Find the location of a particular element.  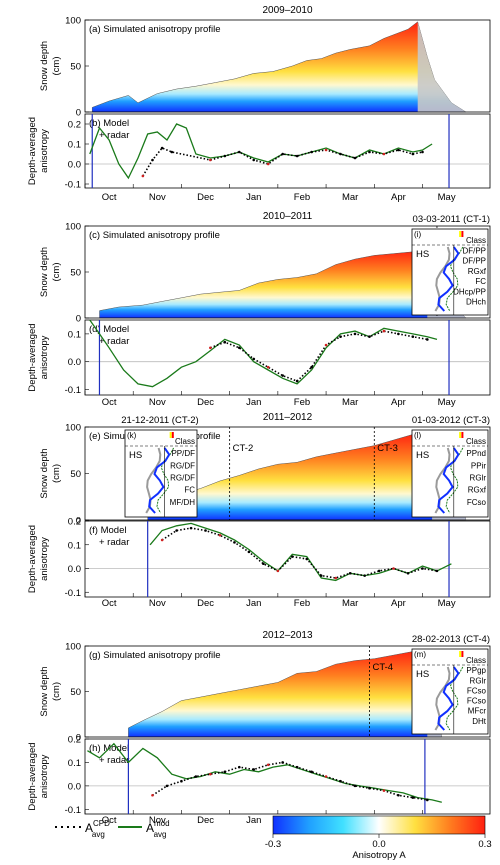

avg-ylabel: Depth-averaged is located at coordinates (32, 357).